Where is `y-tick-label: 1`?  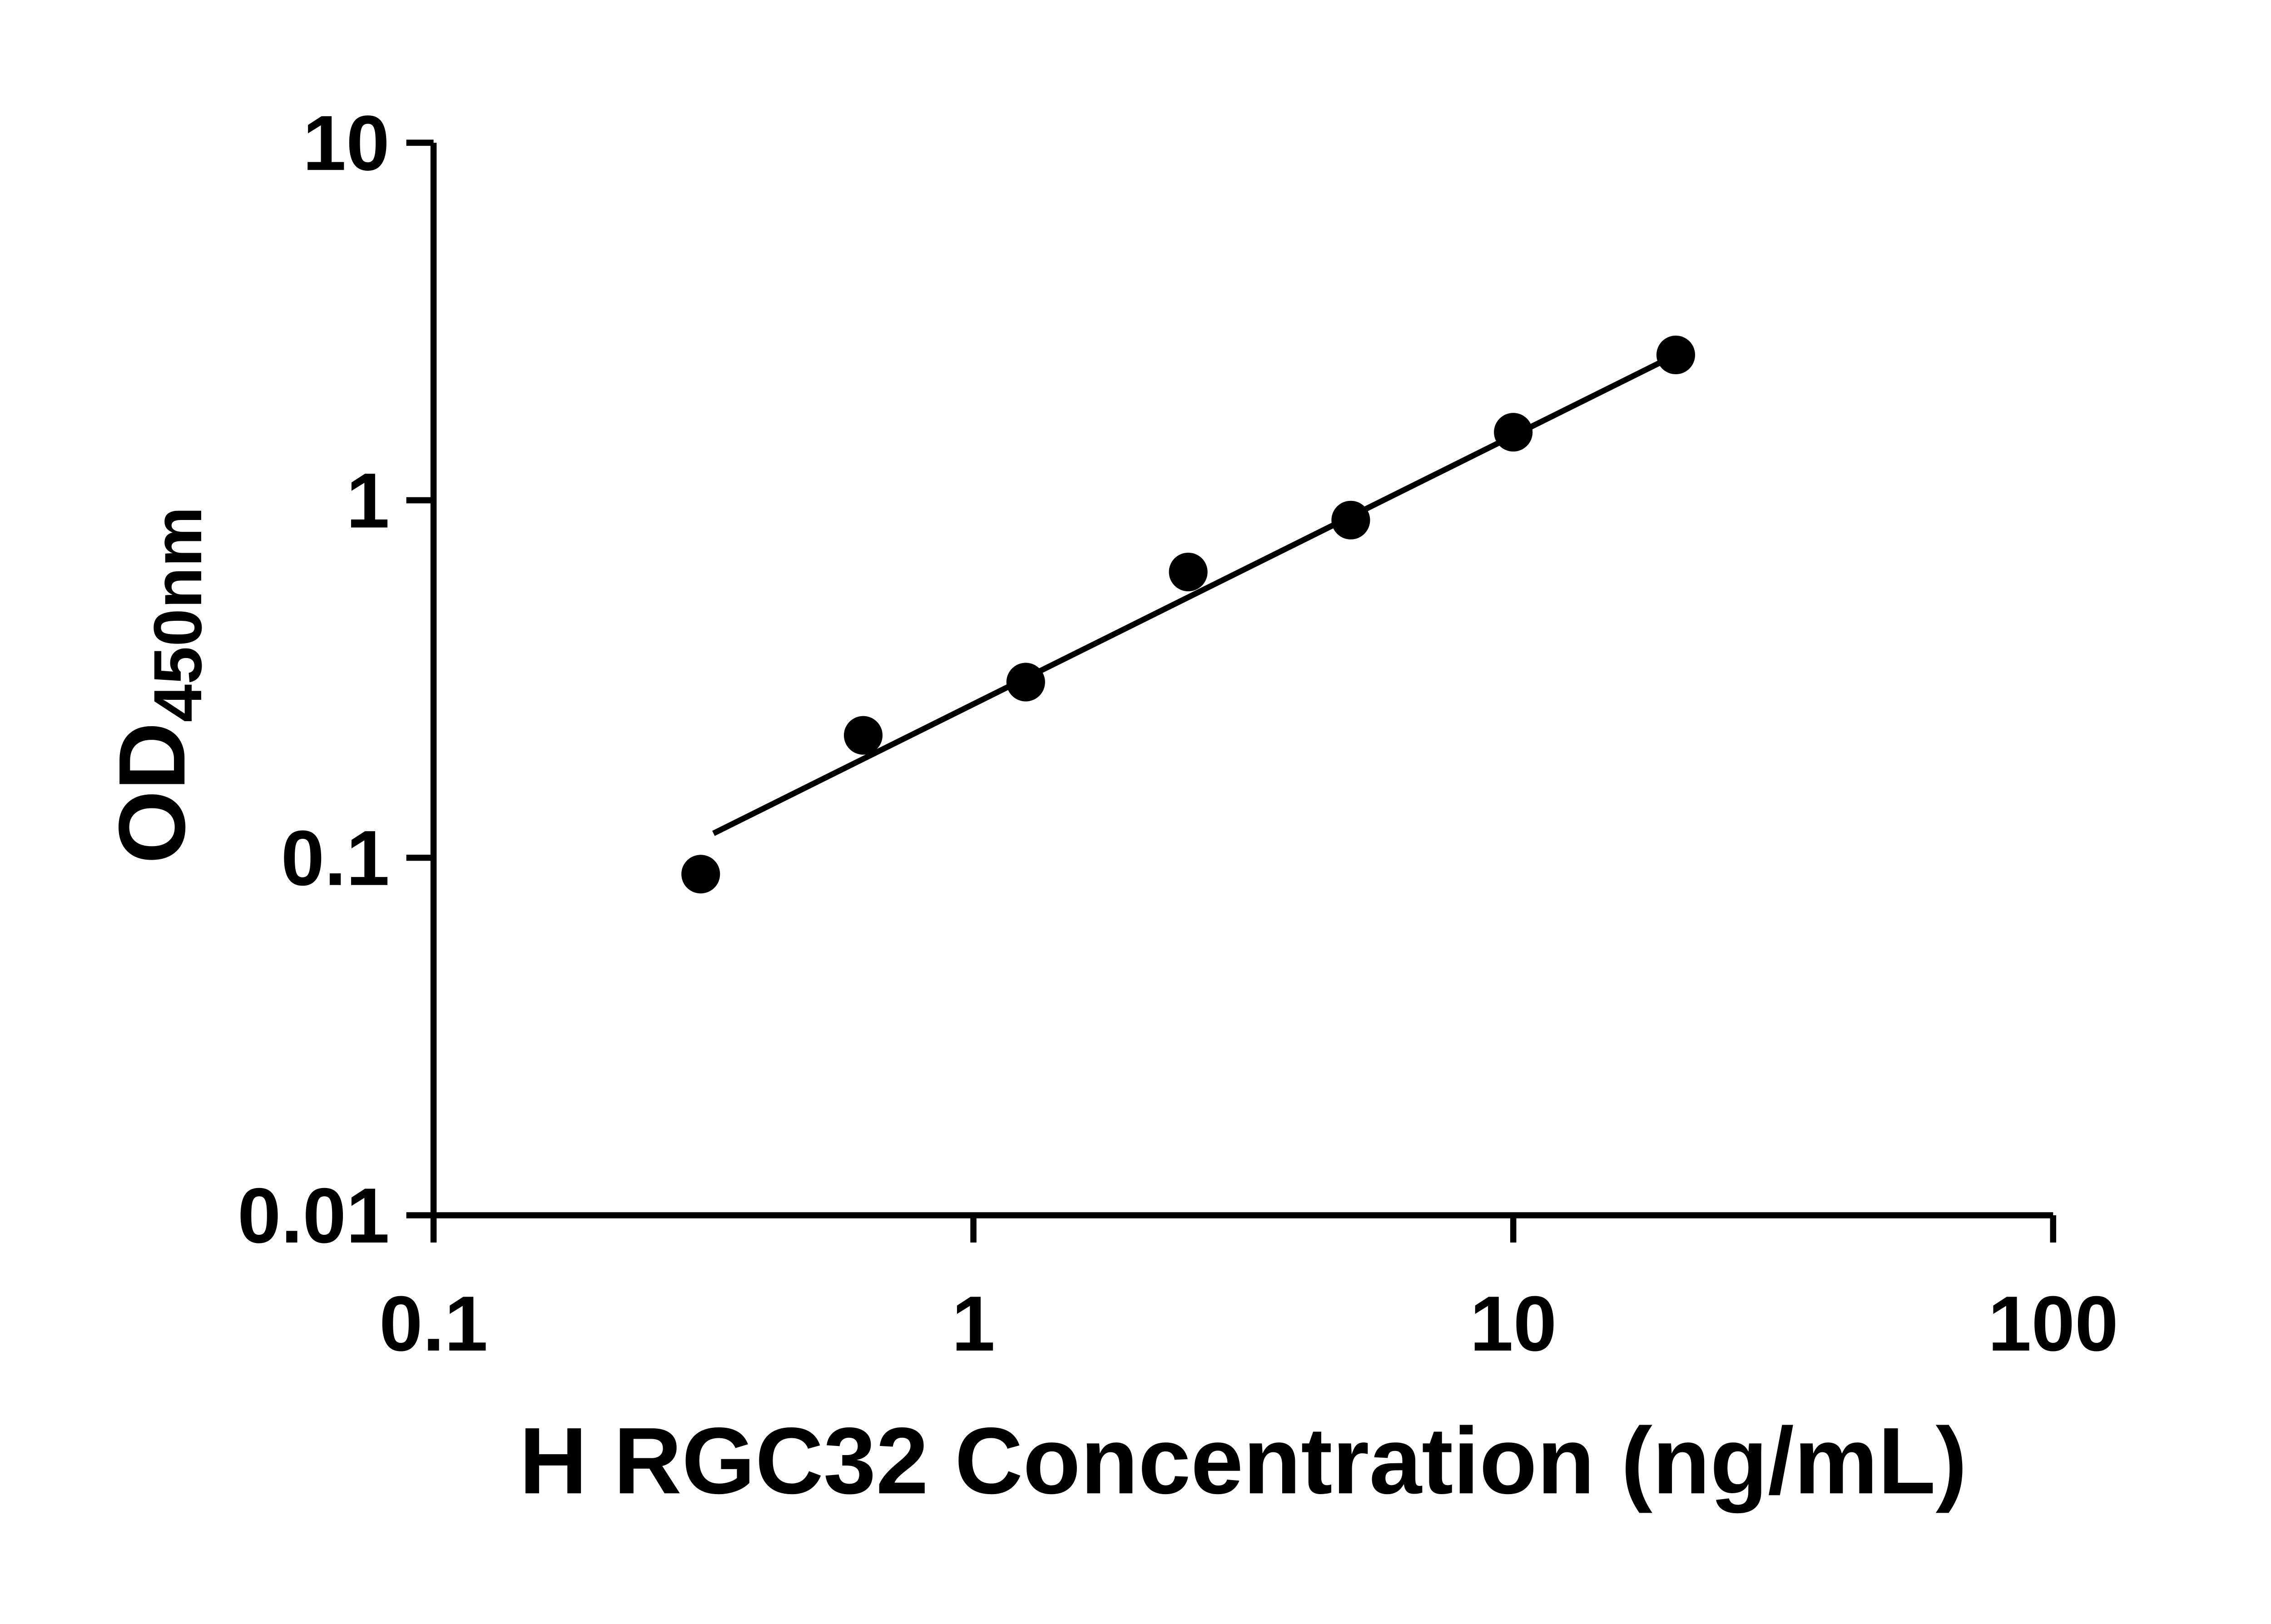
y-tick-label: 1 is located at coordinates (368, 501).